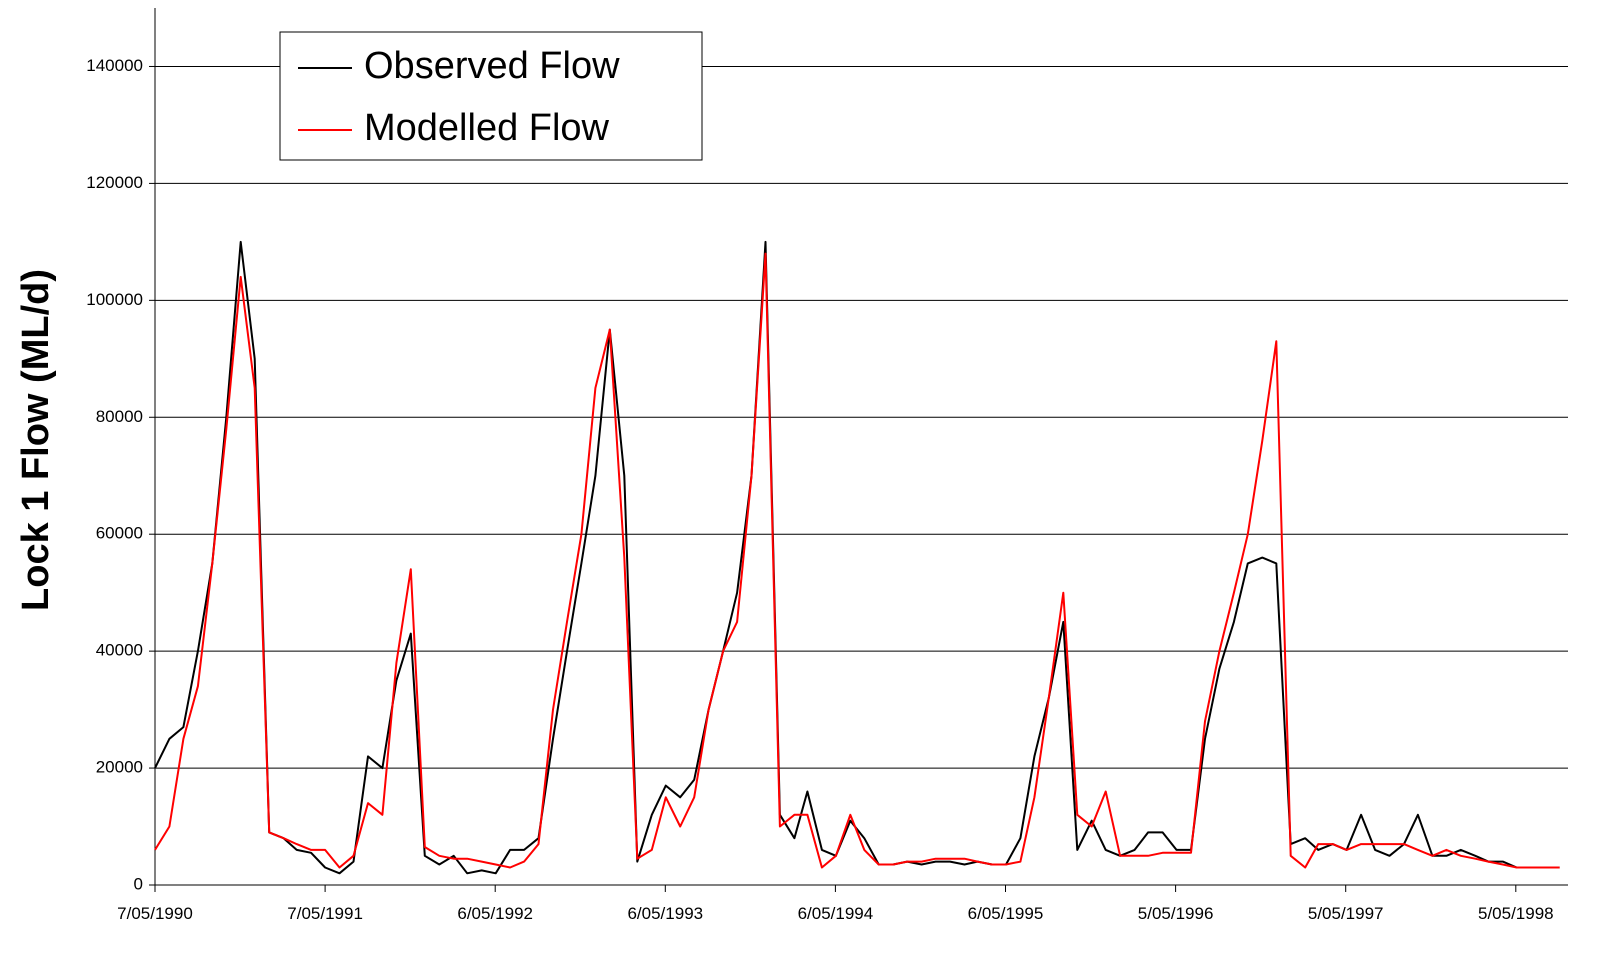  What do you see at coordinates (114, 65) in the screenshot?
I see `y-tick-label: 140000` at bounding box center [114, 65].